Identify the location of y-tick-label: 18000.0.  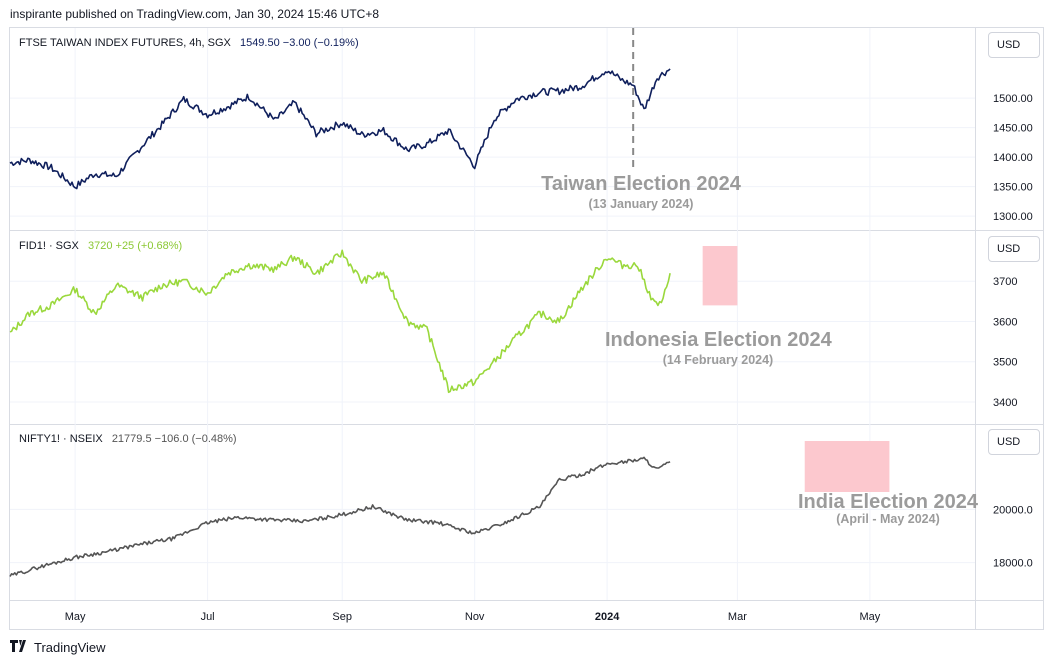
(1013, 564).